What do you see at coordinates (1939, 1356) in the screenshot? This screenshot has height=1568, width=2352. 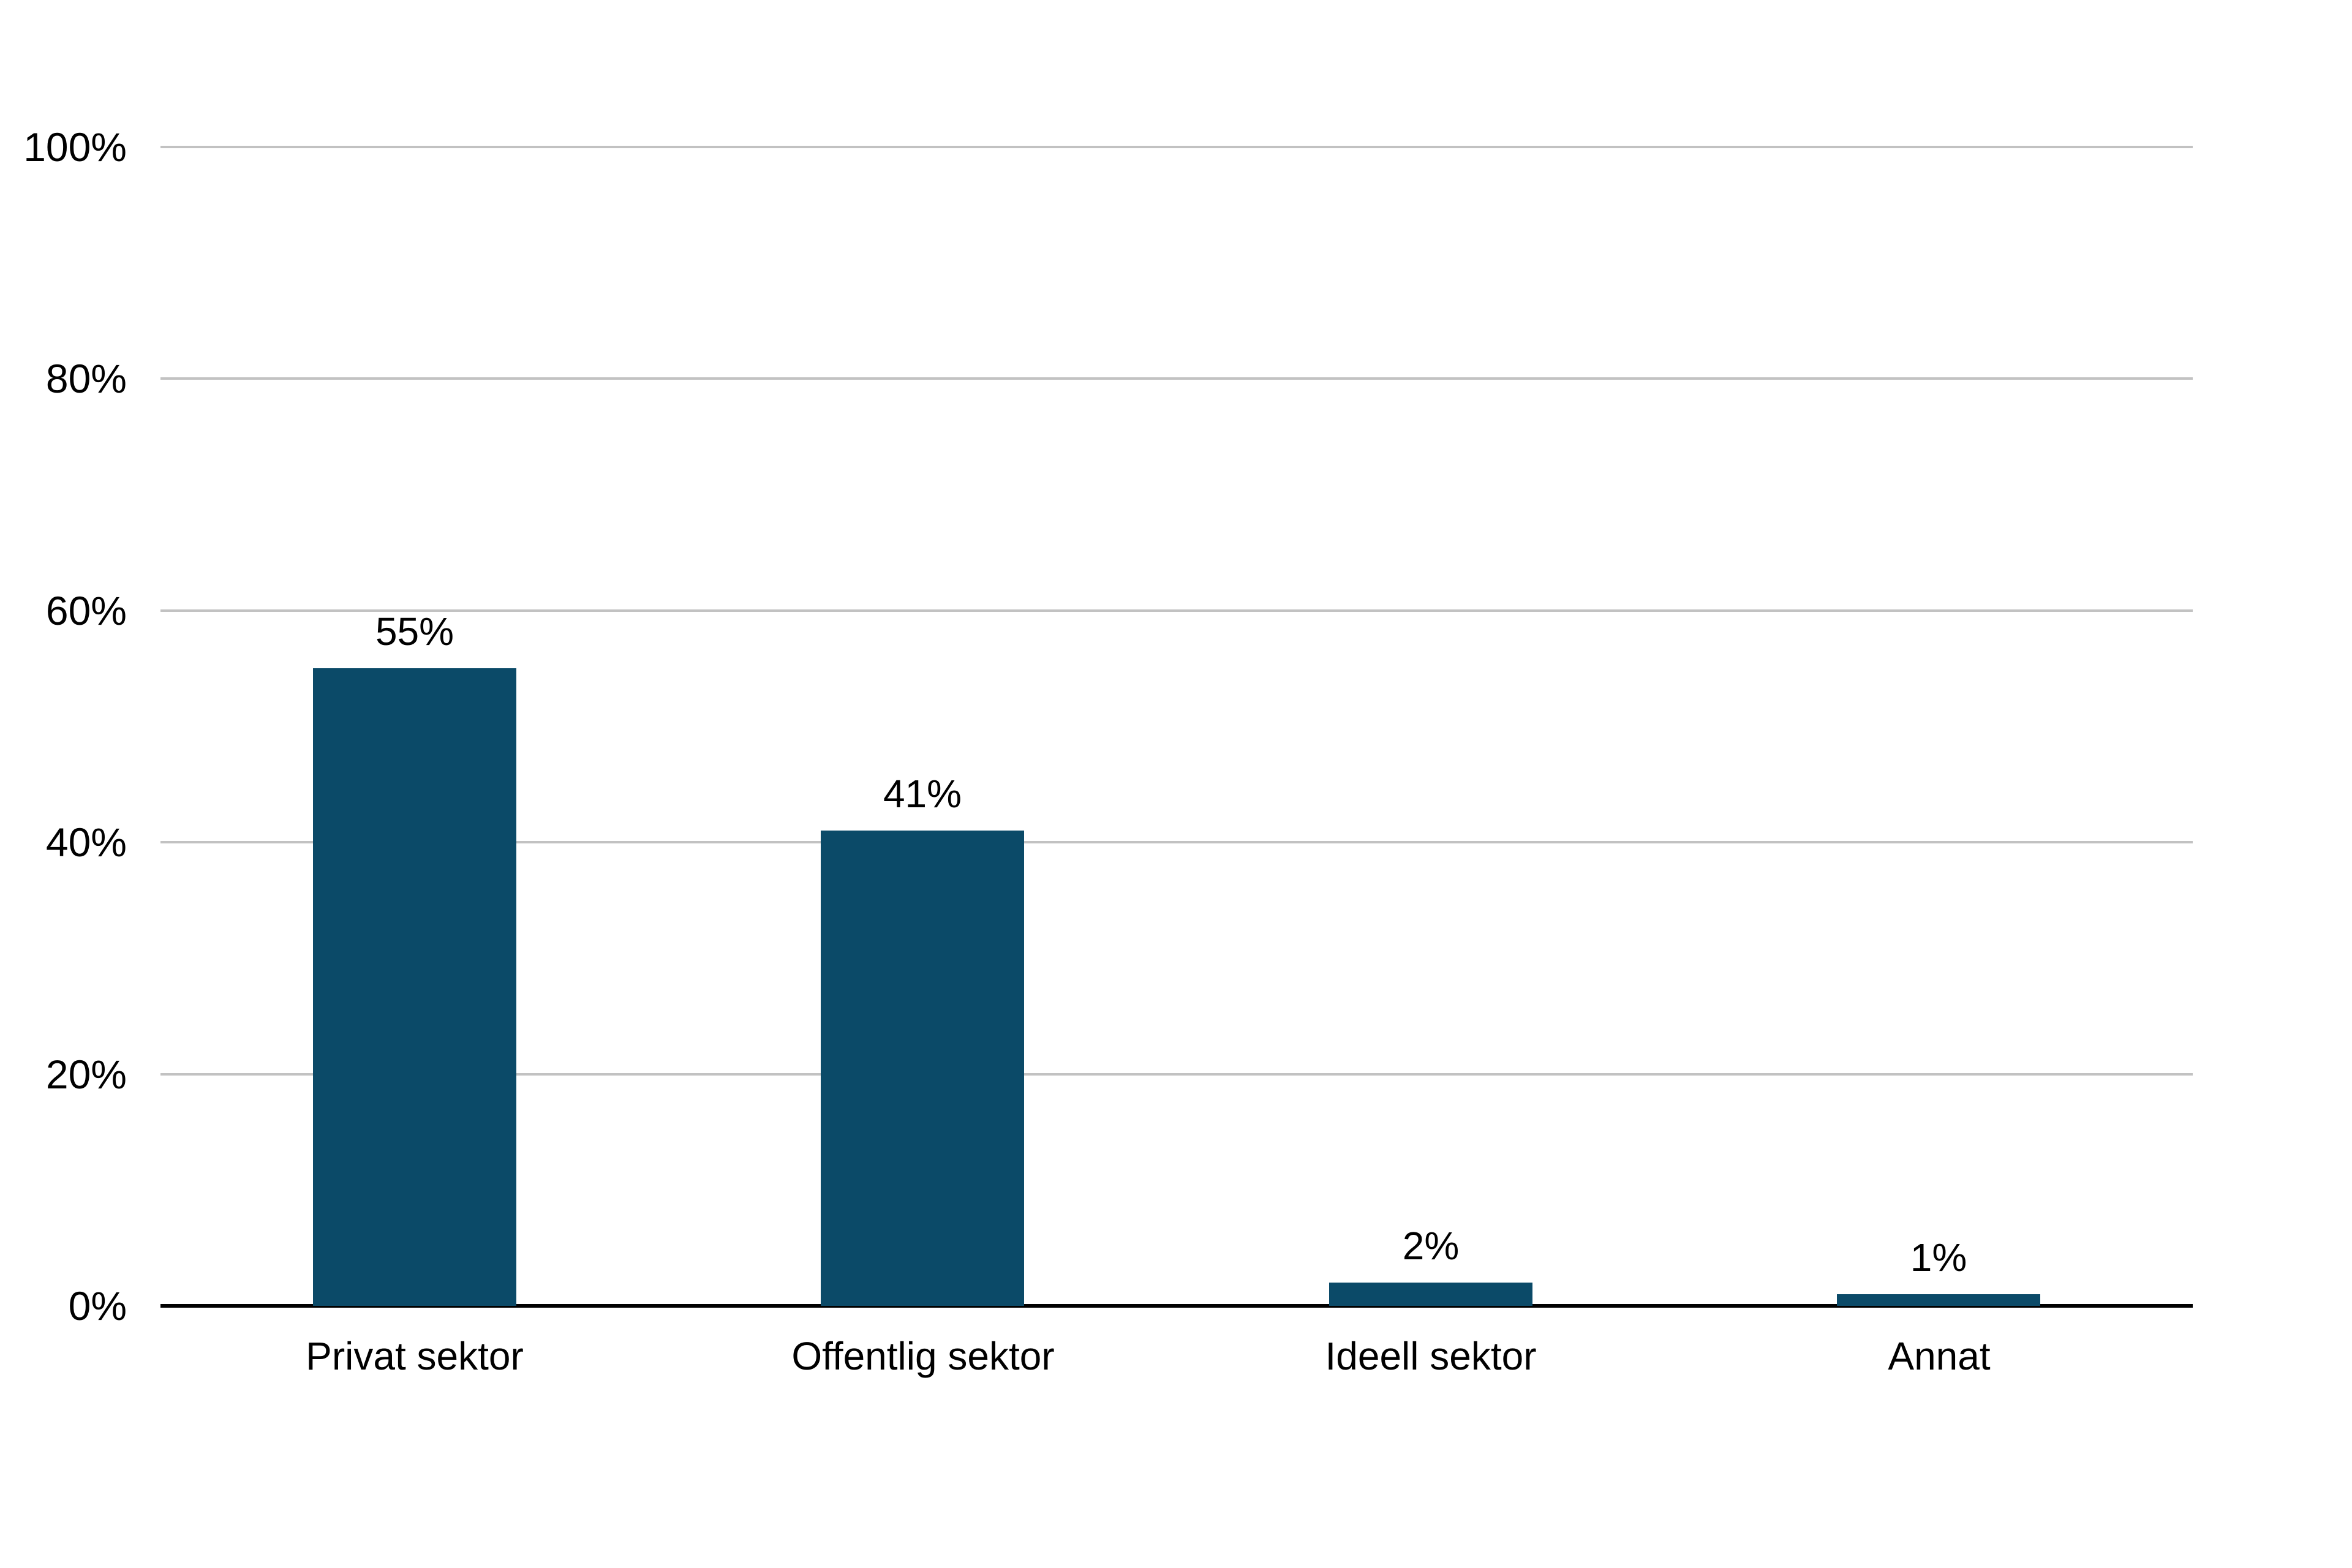 I see `x-axis-label-annat: Annat` at bounding box center [1939, 1356].